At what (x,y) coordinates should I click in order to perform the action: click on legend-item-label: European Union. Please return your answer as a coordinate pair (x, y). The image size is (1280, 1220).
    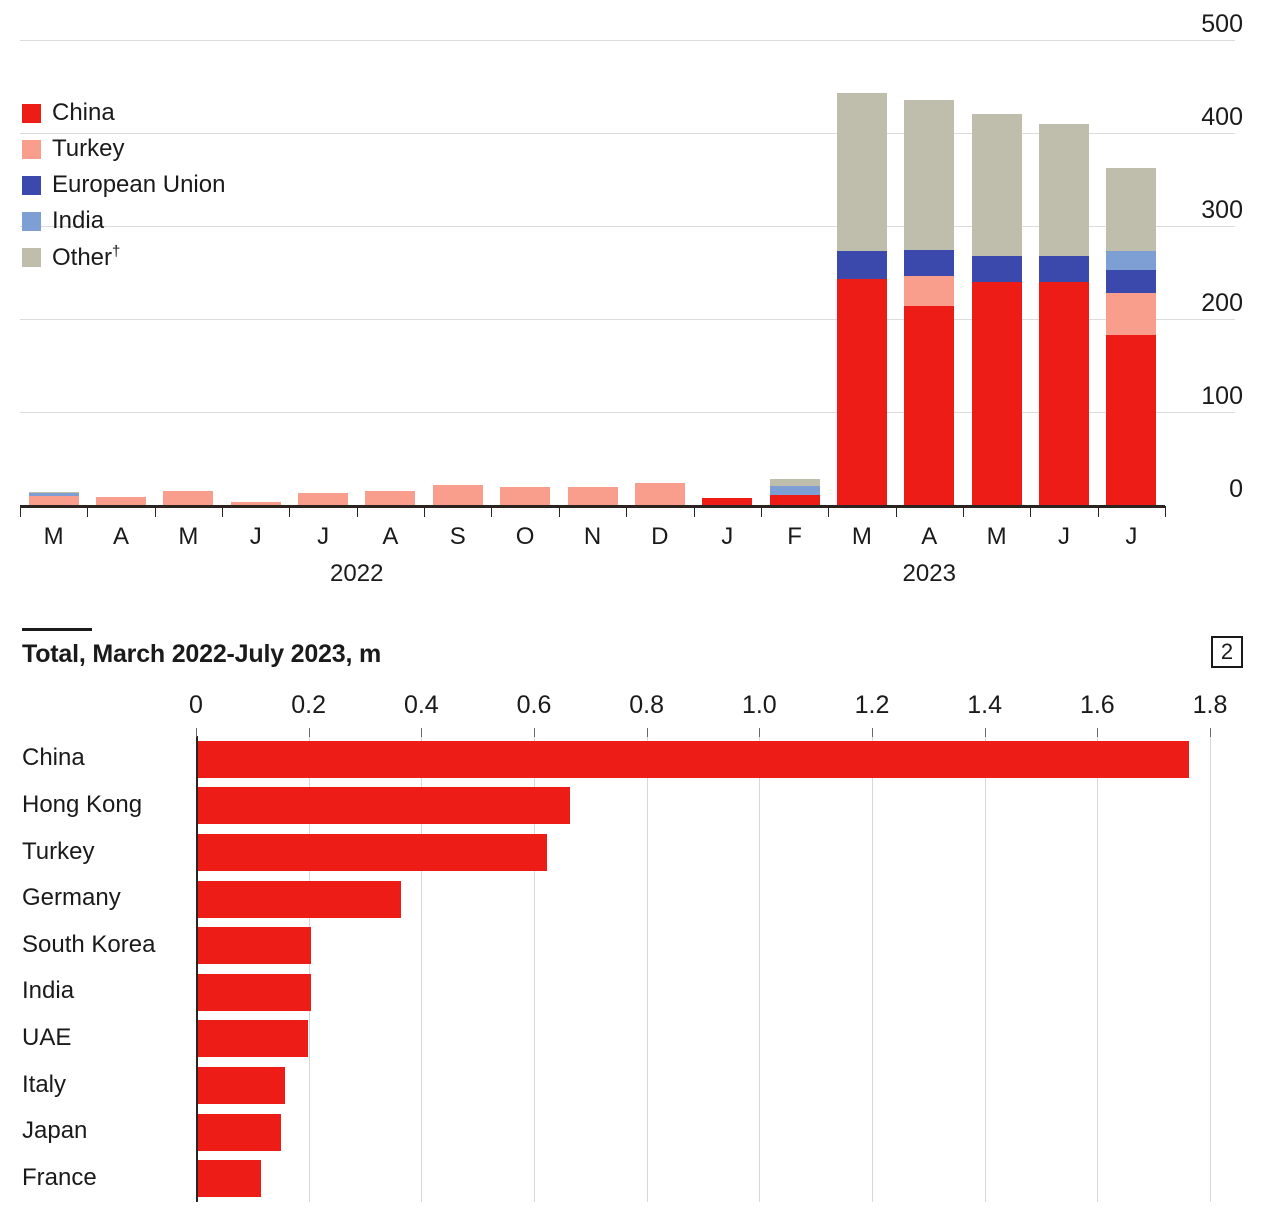
    Looking at the image, I should click on (139, 184).